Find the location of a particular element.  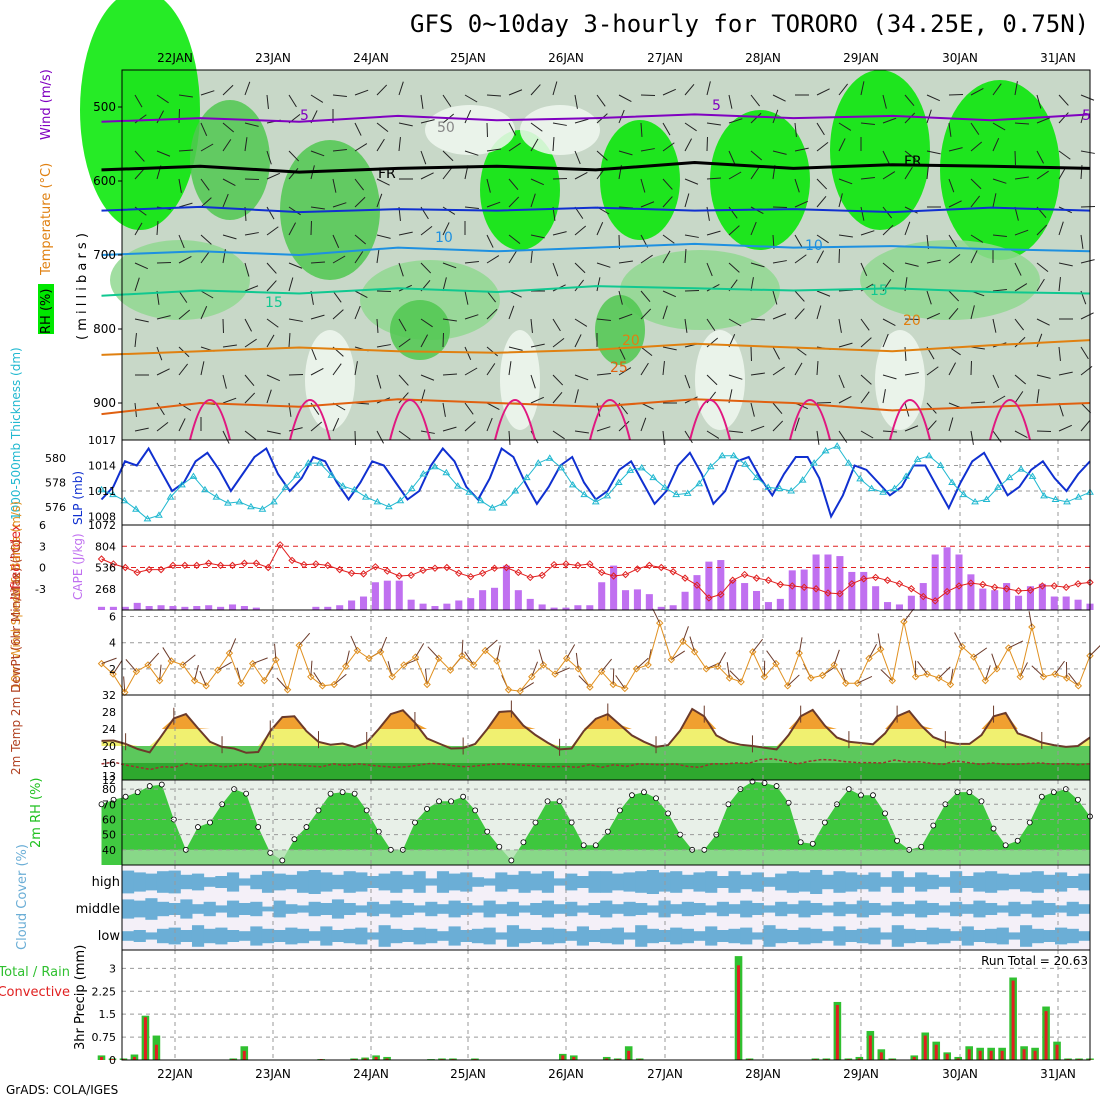

y-tick-label: 4 is located at coordinates (112, 643).